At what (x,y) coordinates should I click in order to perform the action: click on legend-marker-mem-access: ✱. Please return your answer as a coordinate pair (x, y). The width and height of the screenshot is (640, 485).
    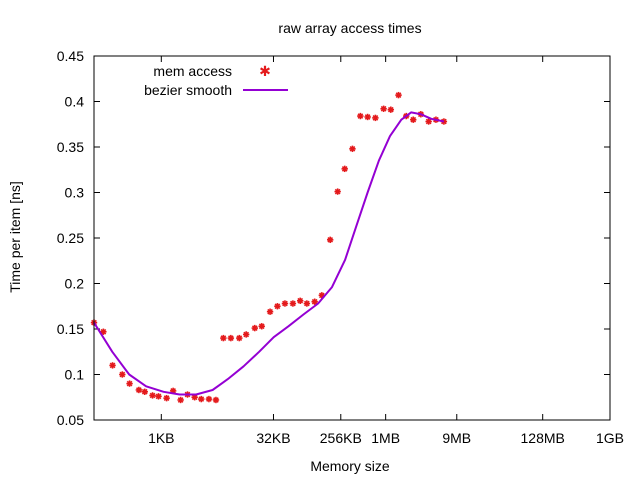
    Looking at the image, I should click on (265, 71).